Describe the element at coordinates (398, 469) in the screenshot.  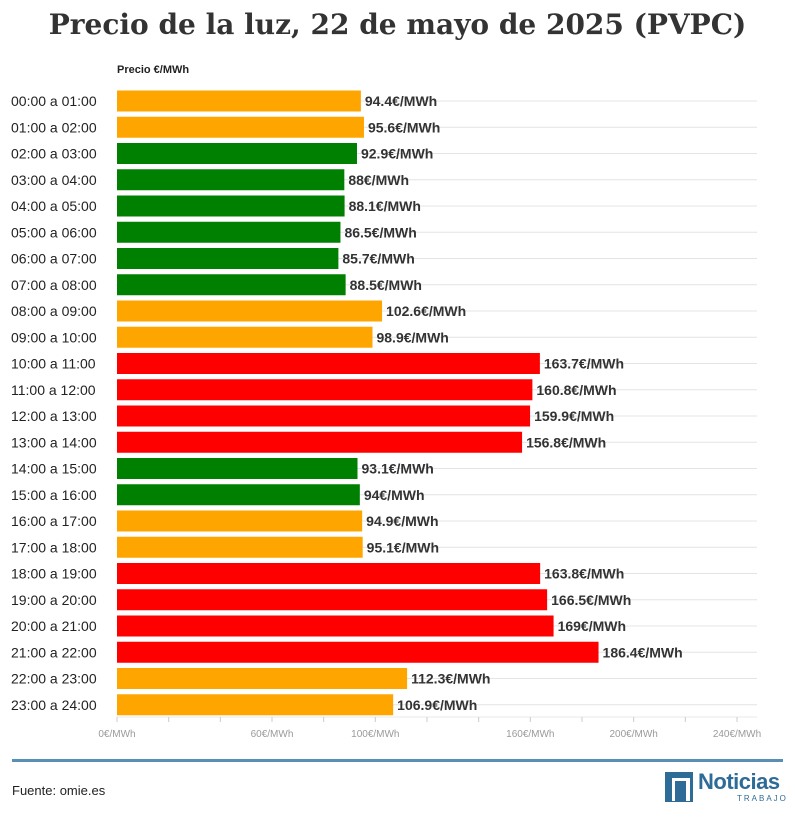
I see `value-label: 93.1€/MWh` at that location.